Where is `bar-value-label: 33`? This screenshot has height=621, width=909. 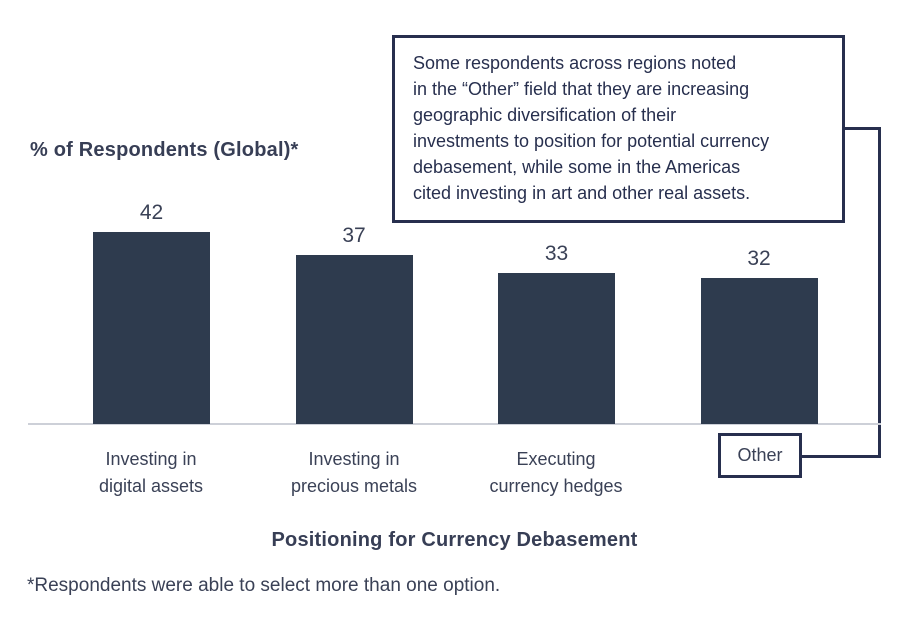
bar-value-label: 33 is located at coordinates (556, 253).